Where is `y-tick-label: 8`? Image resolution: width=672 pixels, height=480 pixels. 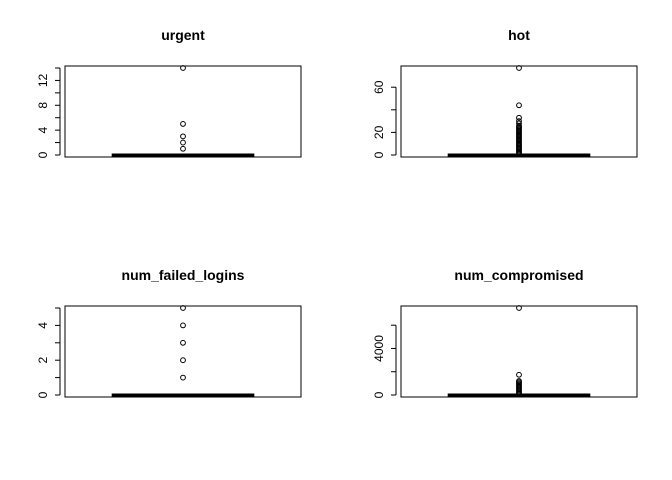
y-tick-label: 8 is located at coordinates (43, 105).